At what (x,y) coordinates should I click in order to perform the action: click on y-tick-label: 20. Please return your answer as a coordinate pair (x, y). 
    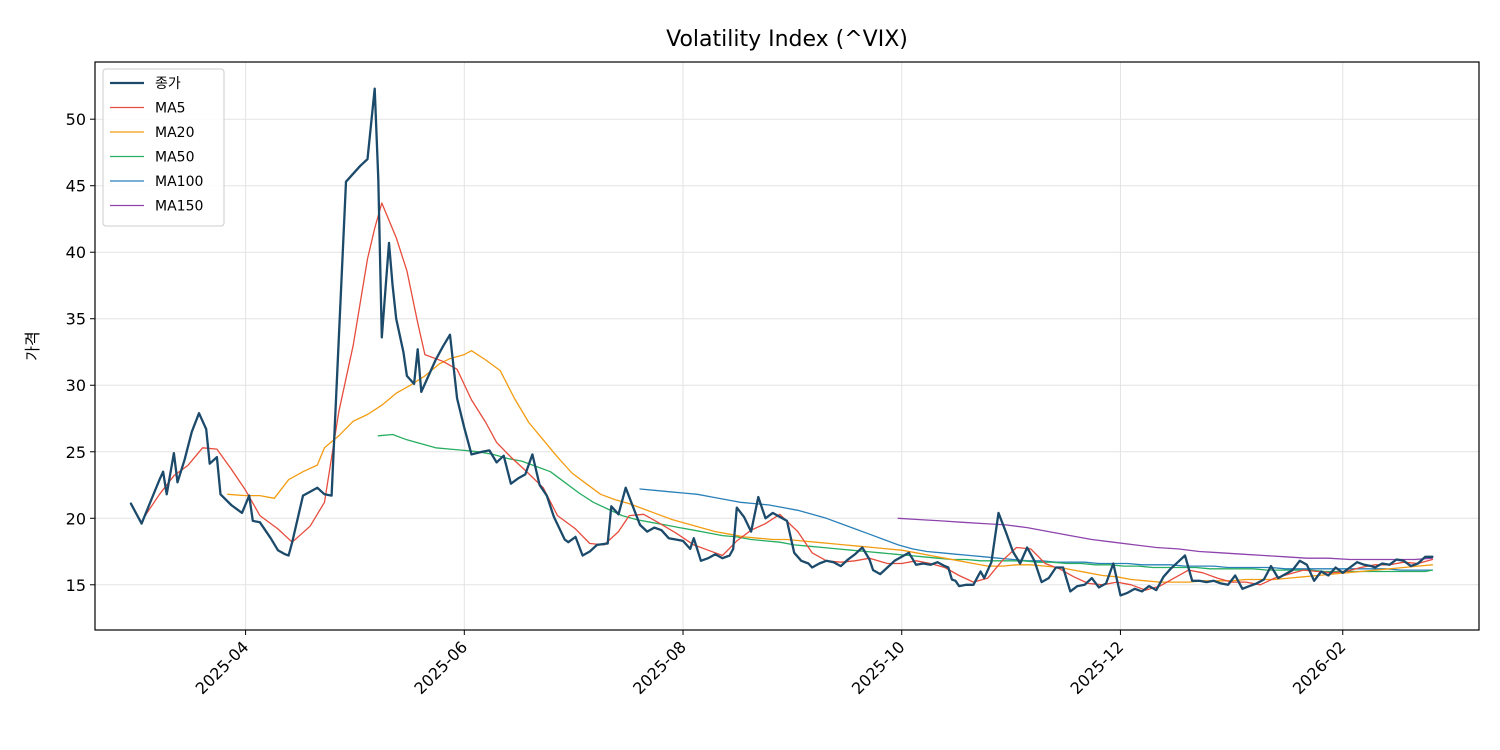
    Looking at the image, I should click on (76, 518).